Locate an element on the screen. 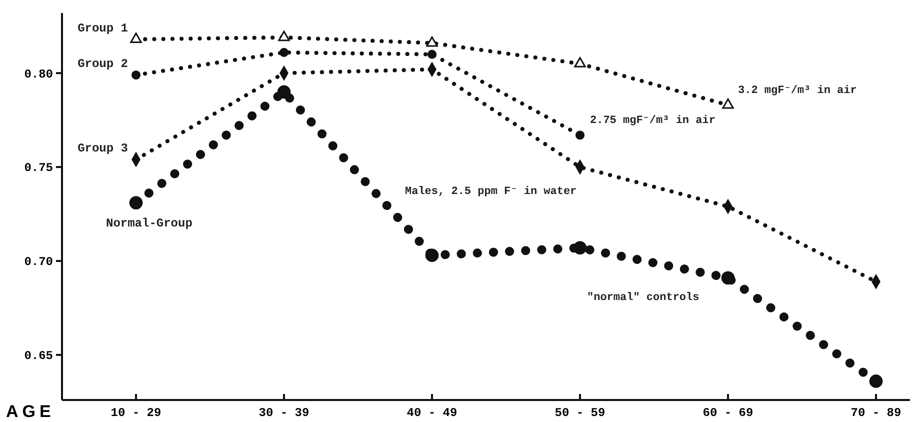  series-label: Normal-Group is located at coordinates (149, 223).